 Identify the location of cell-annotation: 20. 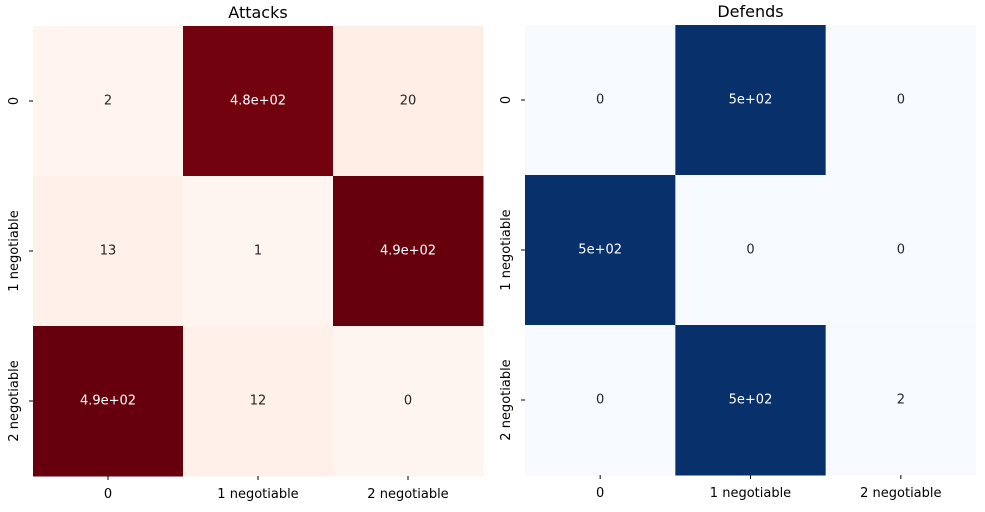
(408, 101).